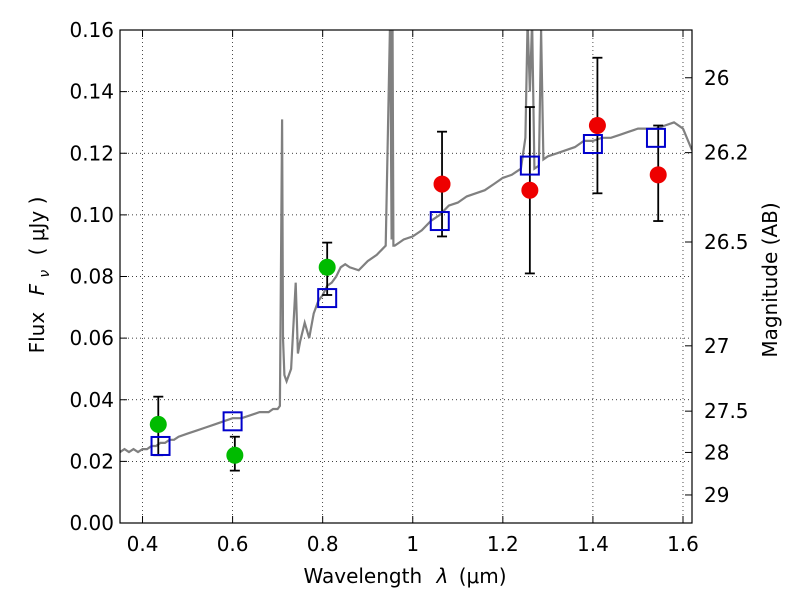 The image size is (800, 600). Describe the element at coordinates (233, 544) in the screenshot. I see `x-tick-label: 0.6` at that location.